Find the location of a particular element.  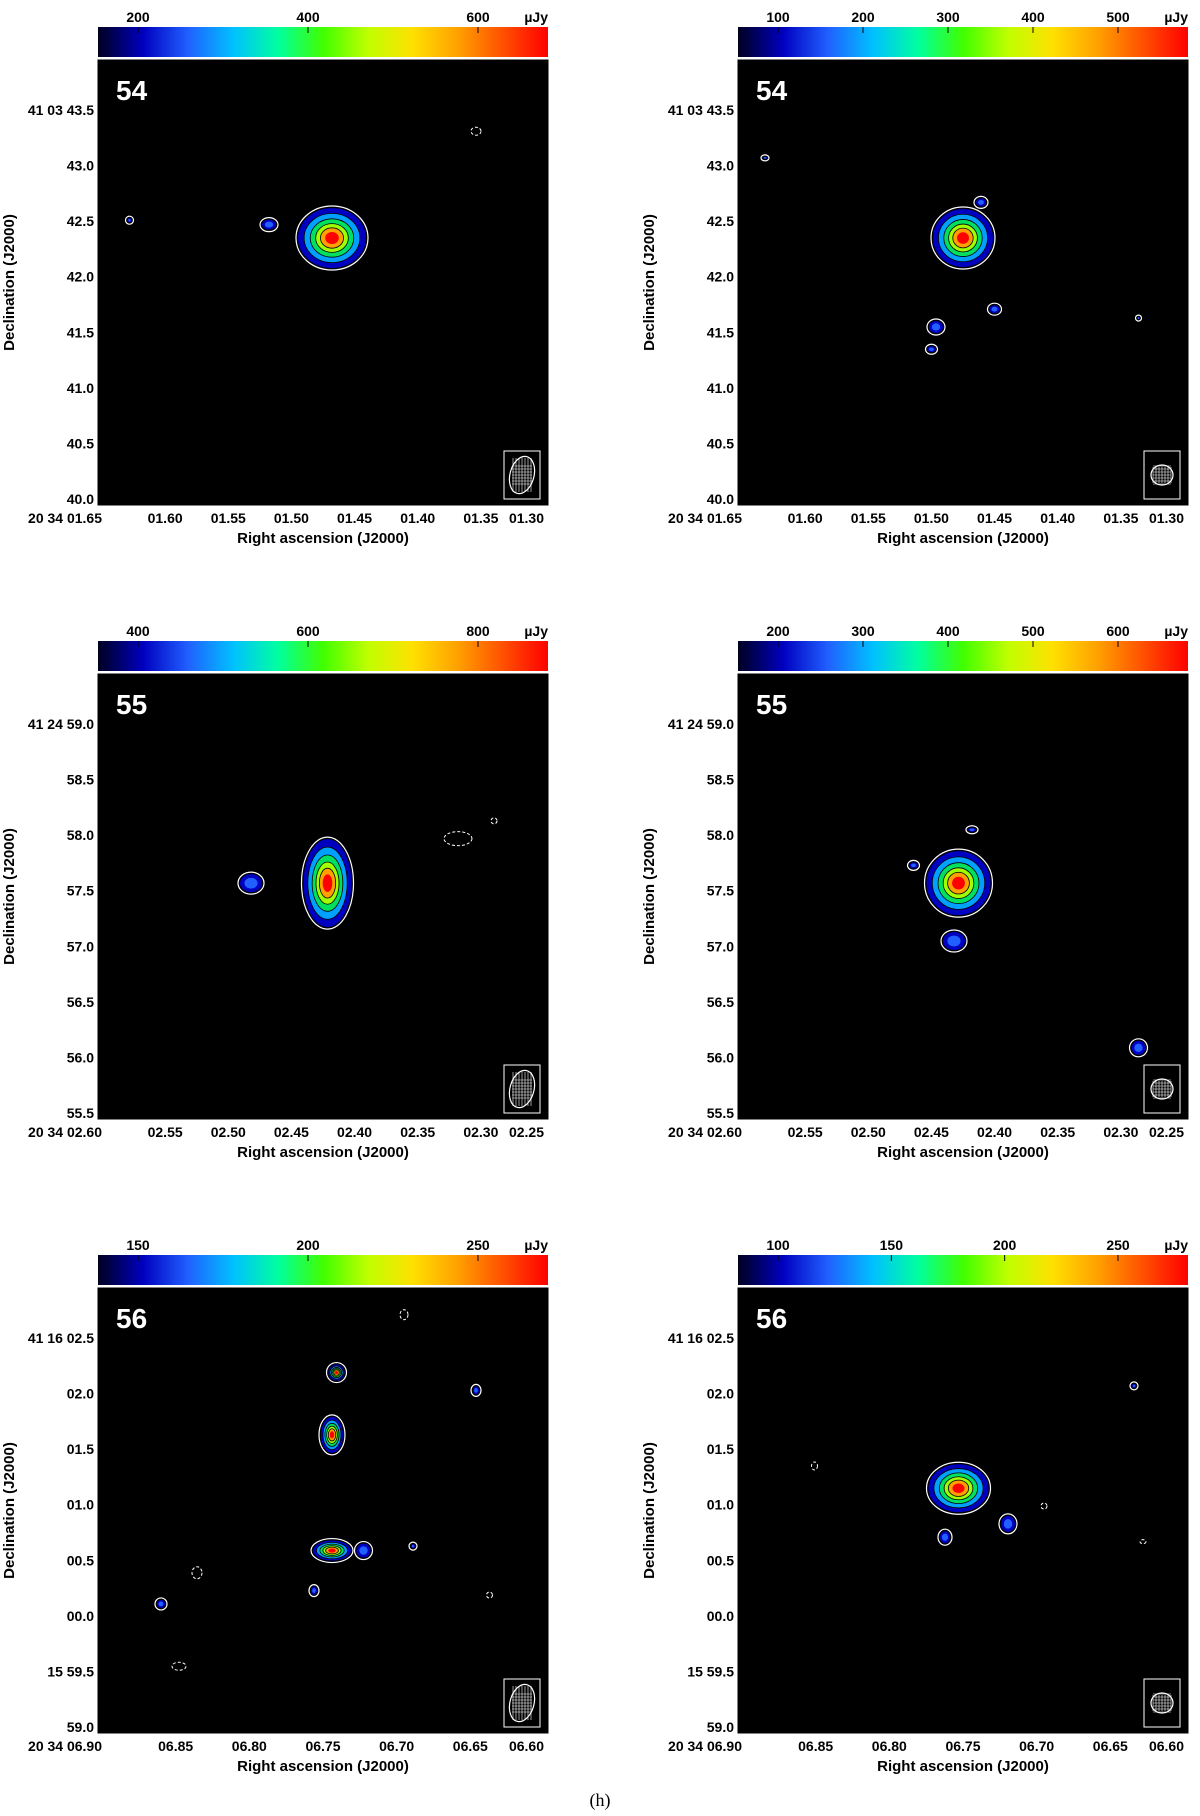

source-number-label: 55 is located at coordinates (131, 704).